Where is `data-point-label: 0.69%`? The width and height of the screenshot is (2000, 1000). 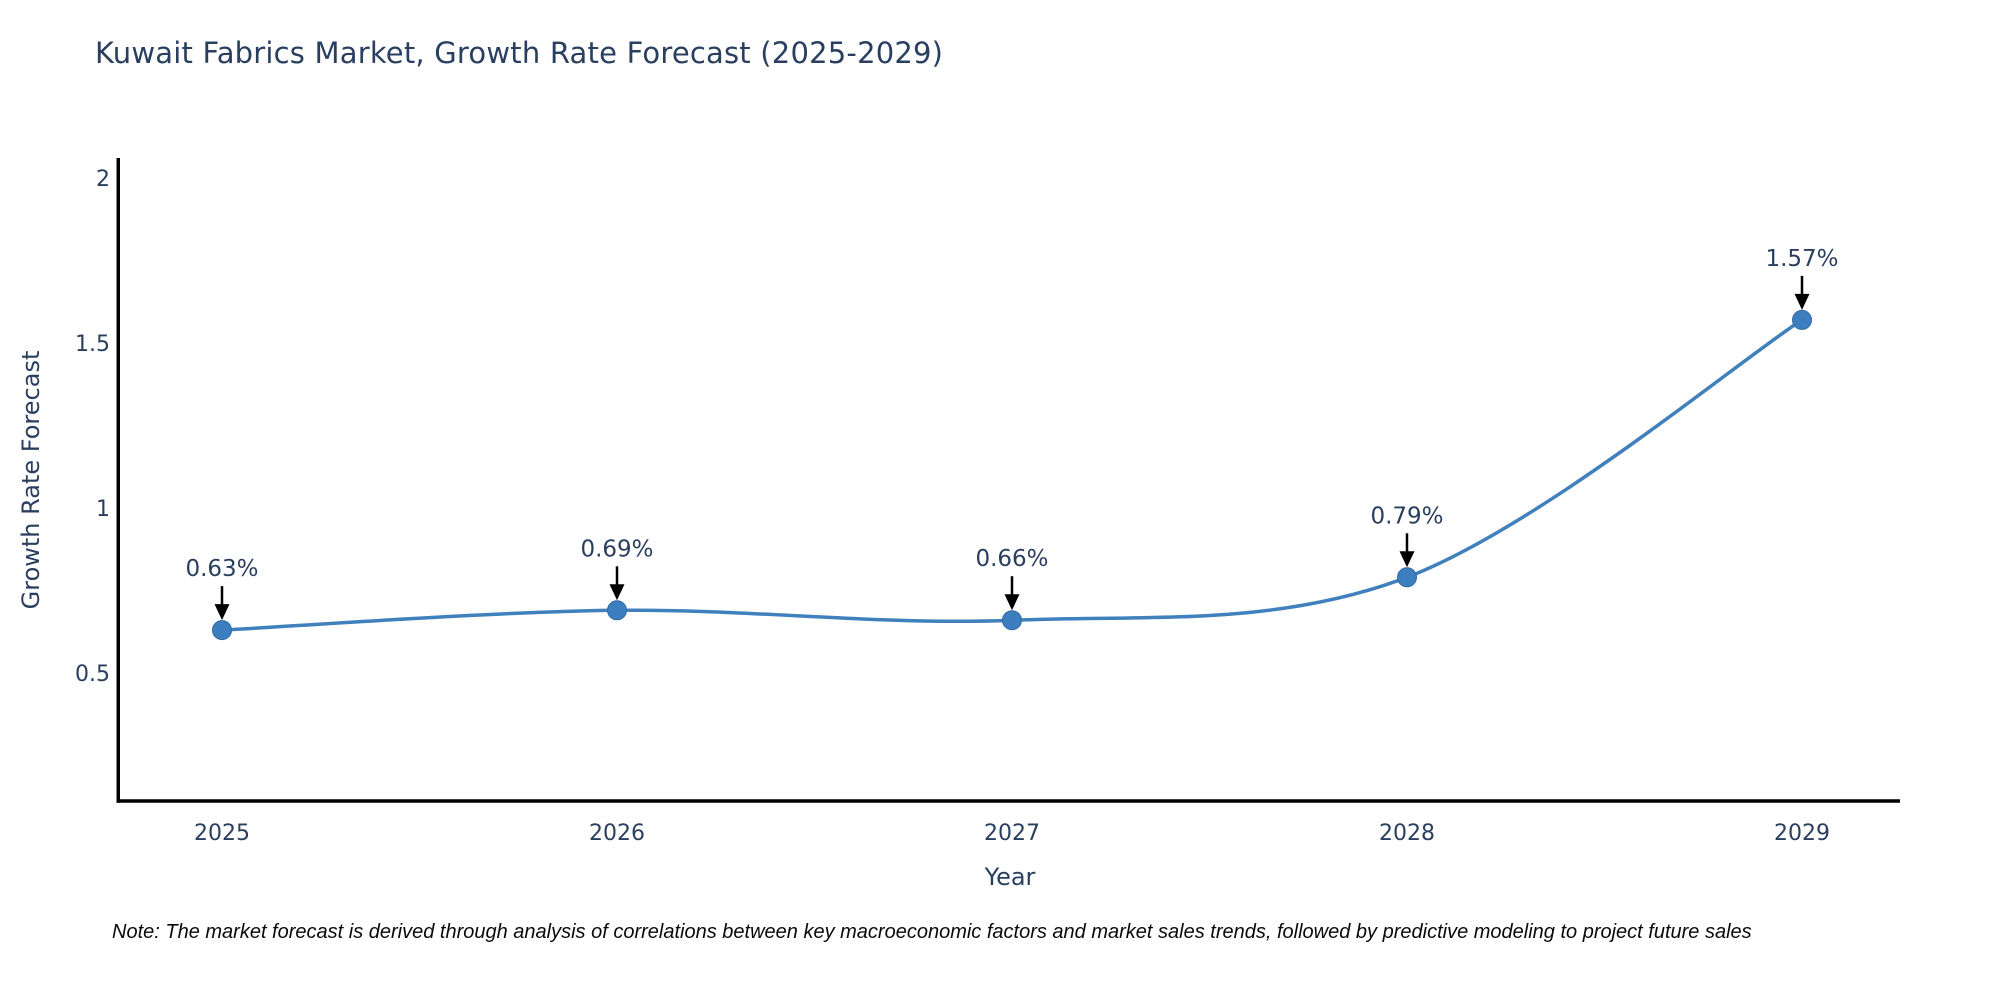 data-point-label: 0.69% is located at coordinates (616, 549).